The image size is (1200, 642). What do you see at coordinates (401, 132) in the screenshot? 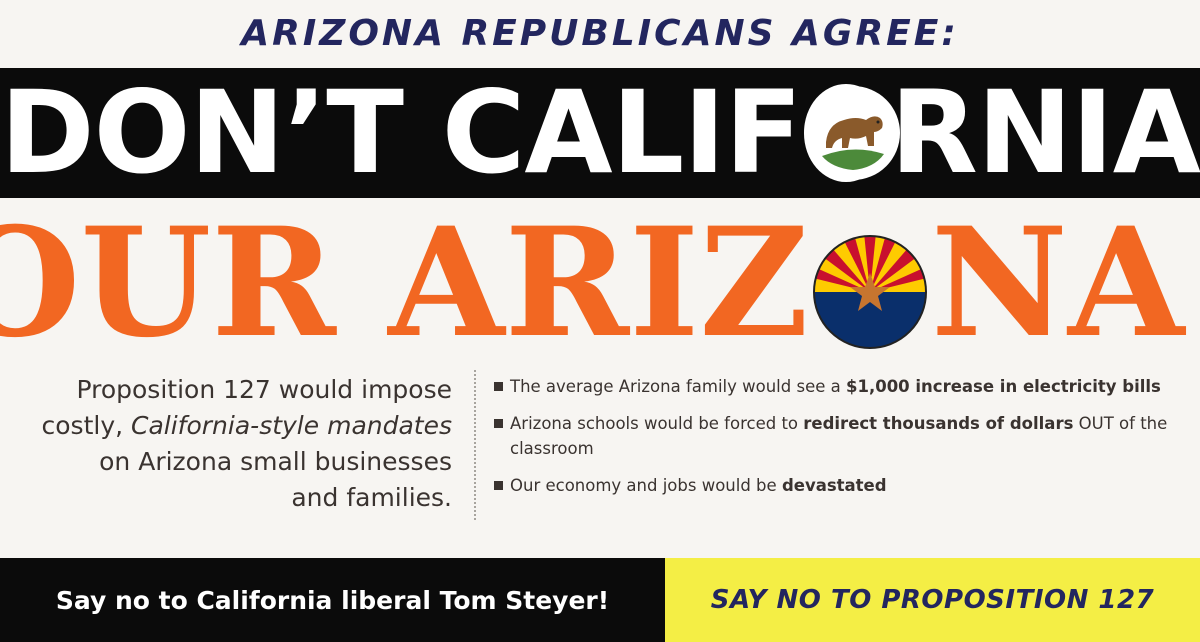
I see `headline-line1-part1: DON’T CALIF` at bounding box center [401, 132].